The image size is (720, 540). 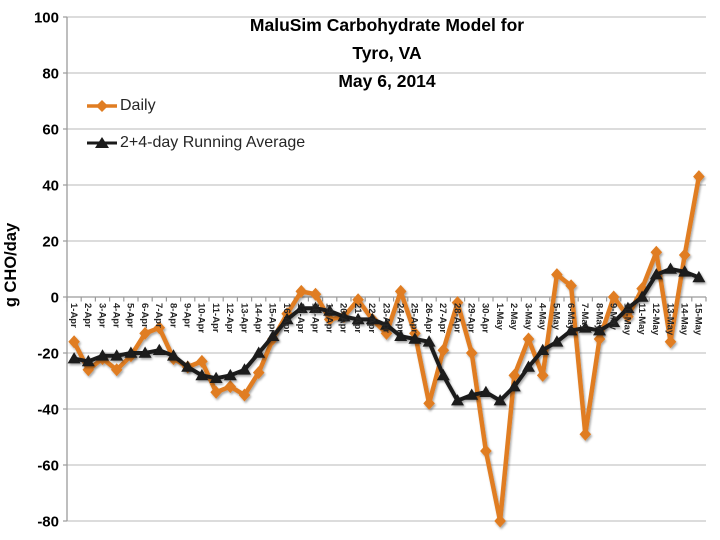 What do you see at coordinates (102, 106) in the screenshot?
I see `daily-series-diamond-icon` at bounding box center [102, 106].